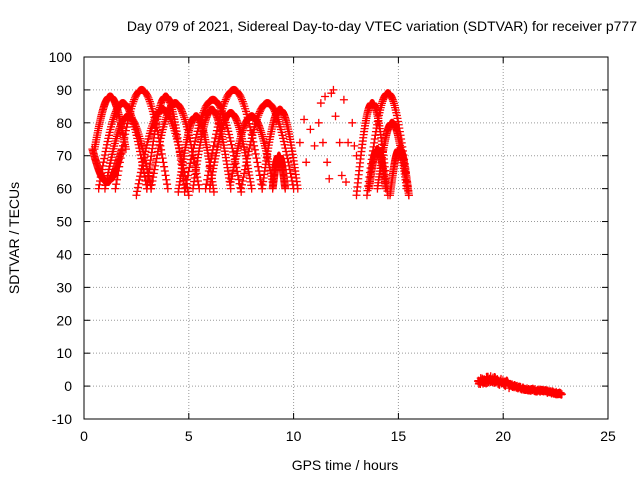 The height and width of the screenshot is (480, 640). Describe the element at coordinates (294, 436) in the screenshot. I see `x-tick-label: 10` at that location.